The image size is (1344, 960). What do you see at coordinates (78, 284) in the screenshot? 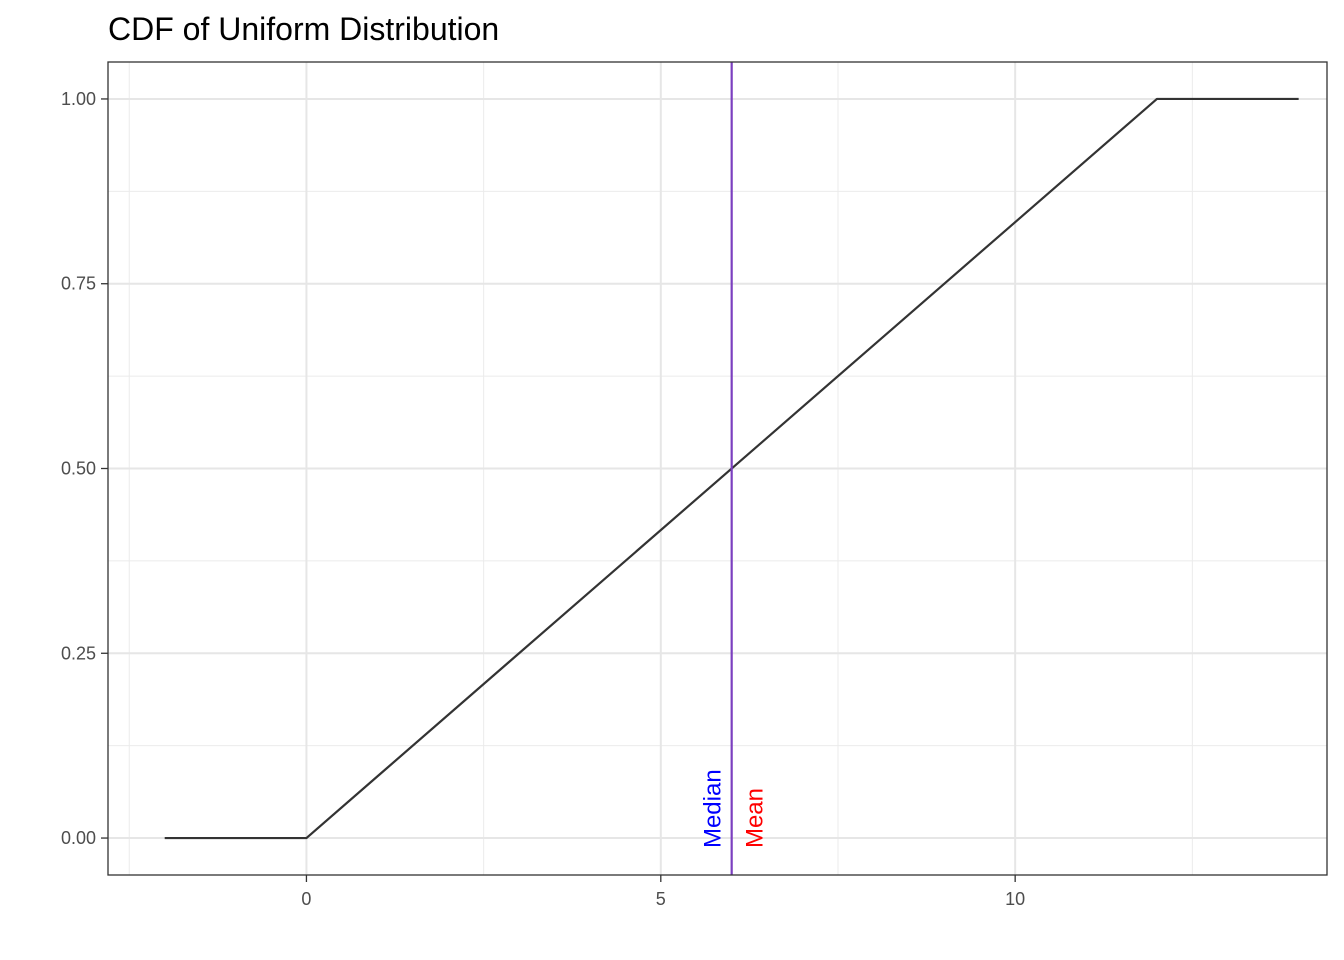
I see `y-tick-label: 0.75` at bounding box center [78, 284].